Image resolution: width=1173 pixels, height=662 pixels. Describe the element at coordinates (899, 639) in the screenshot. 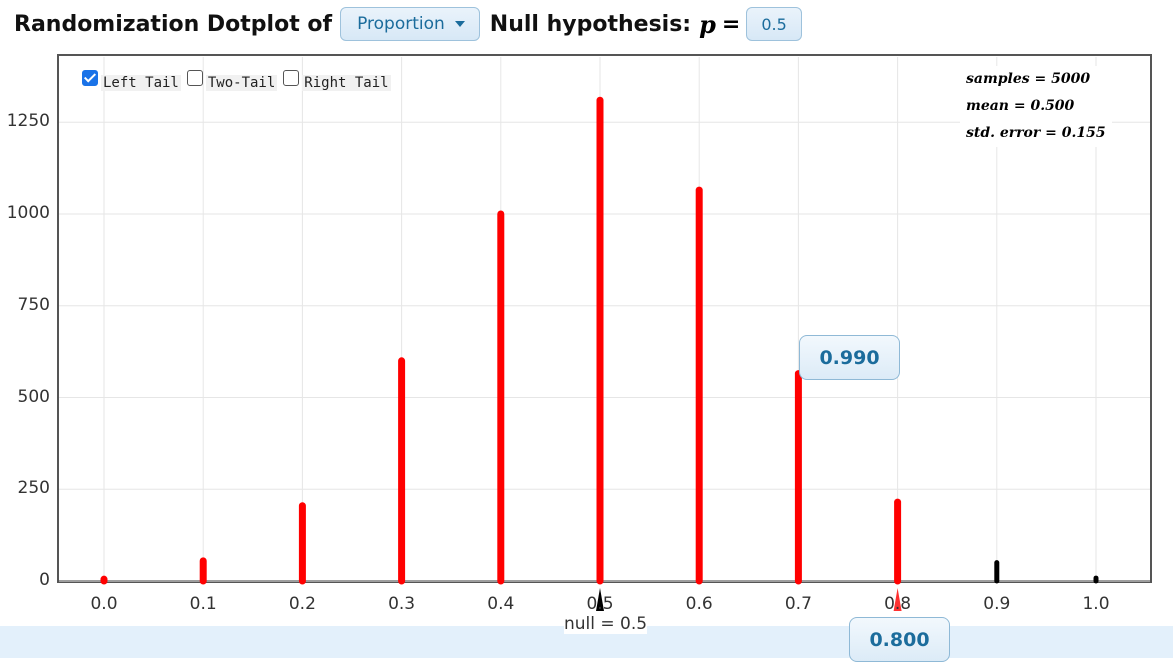

I see `right-boundary-value: 0.800` at that location.